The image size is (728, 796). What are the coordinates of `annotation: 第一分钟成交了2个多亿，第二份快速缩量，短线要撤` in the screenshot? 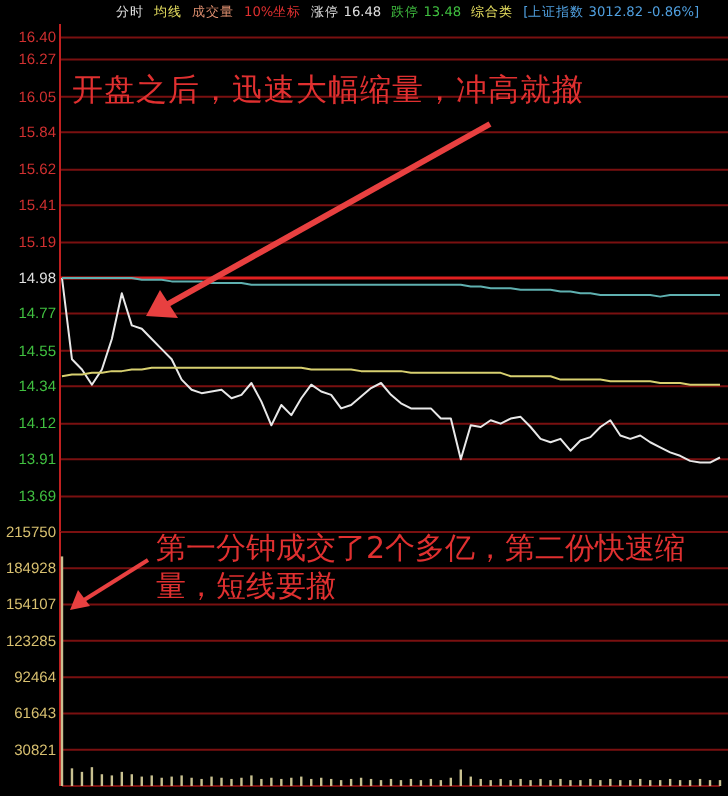 It's located at (421, 567).